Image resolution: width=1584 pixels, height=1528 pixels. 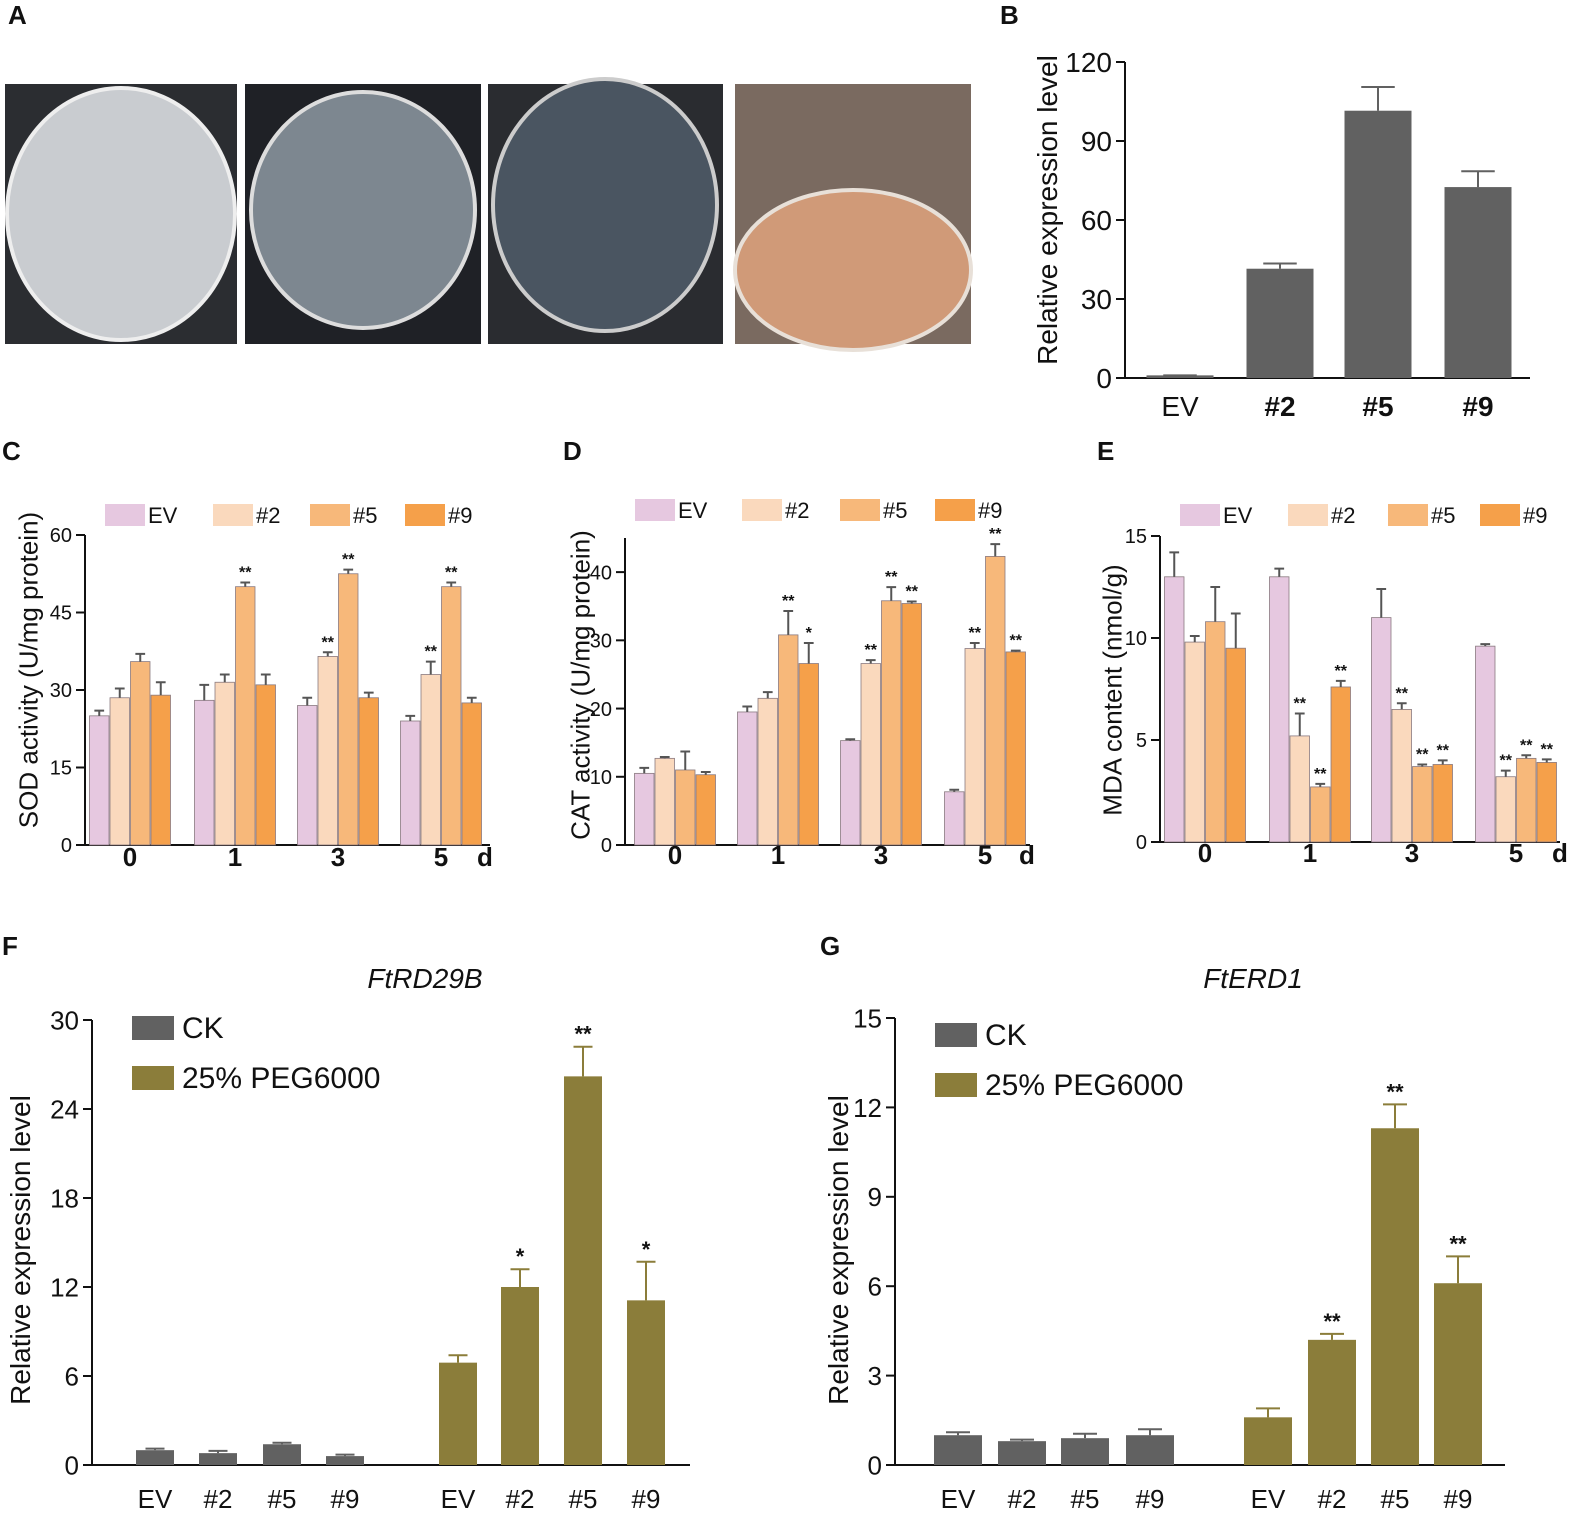 I want to click on y-tick-label: 90, so click(x=1096, y=141).